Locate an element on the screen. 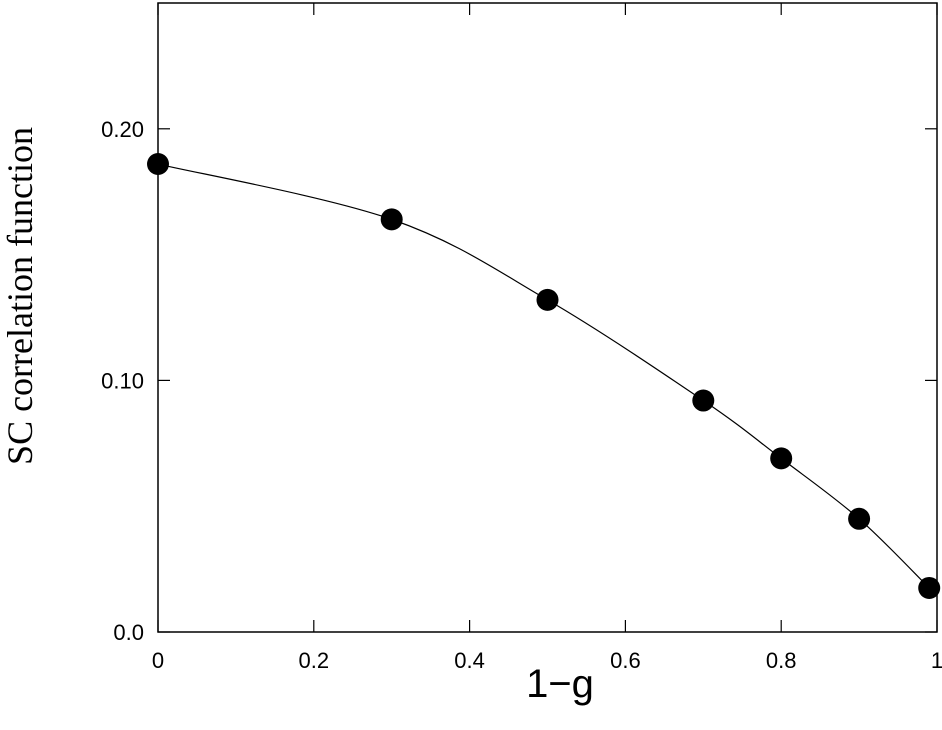 This screenshot has width=942, height=730. y-tick-label: 0.10 is located at coordinates (122, 380).